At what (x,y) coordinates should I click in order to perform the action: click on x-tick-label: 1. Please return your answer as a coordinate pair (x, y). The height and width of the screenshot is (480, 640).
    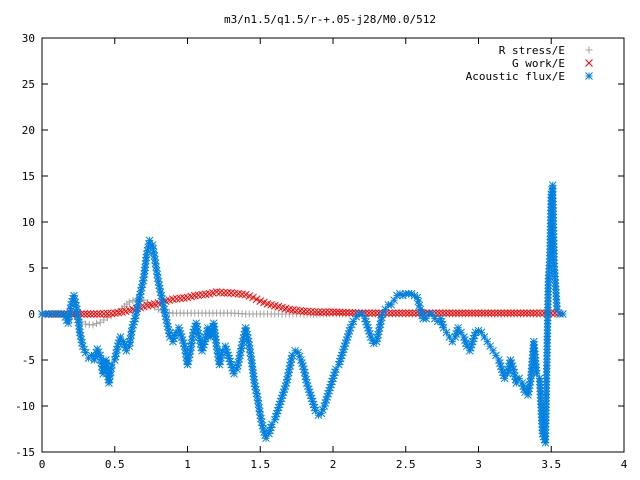
    Looking at the image, I should click on (187, 464).